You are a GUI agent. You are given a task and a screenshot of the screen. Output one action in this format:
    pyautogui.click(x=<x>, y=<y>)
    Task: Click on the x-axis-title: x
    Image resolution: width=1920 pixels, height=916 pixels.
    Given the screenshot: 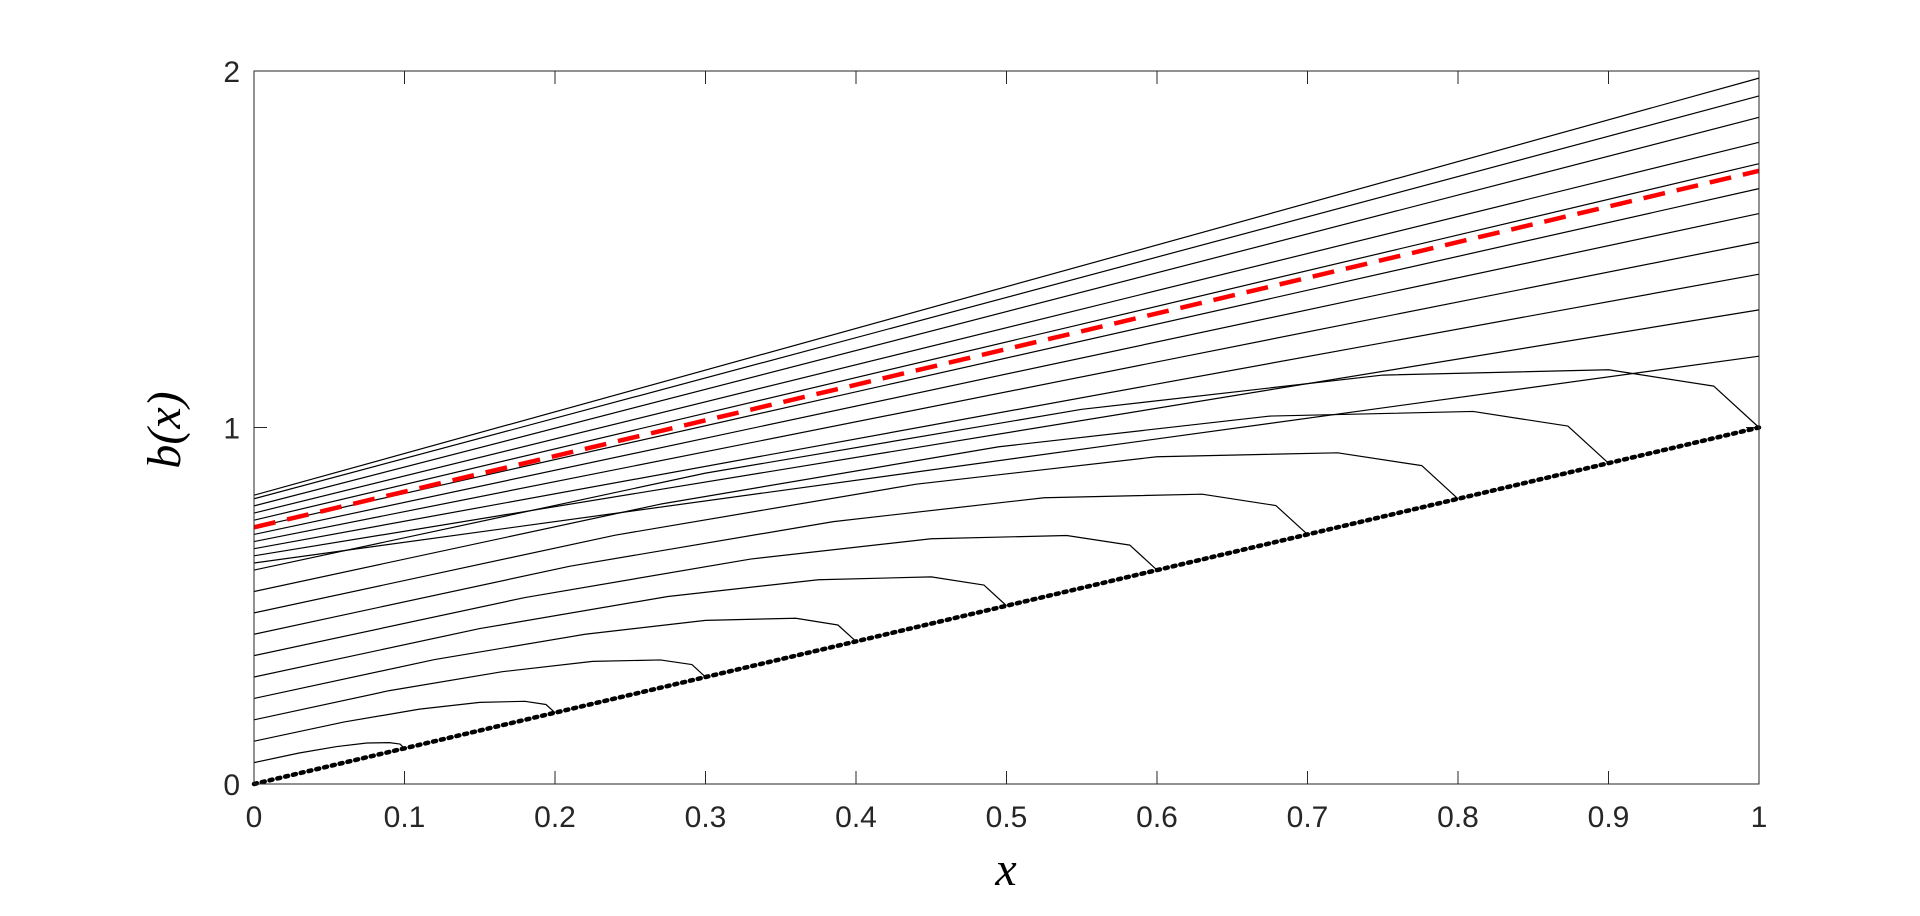 What is the action you would take?
    pyautogui.click(x=1005, y=869)
    